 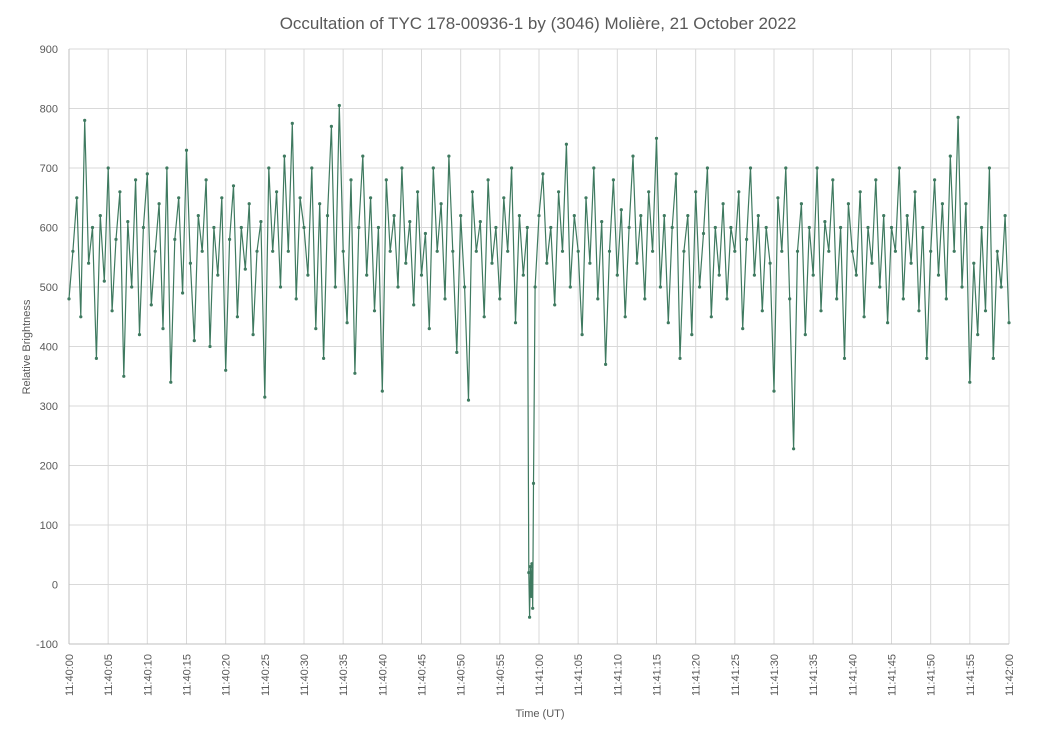 What do you see at coordinates (47, 645) in the screenshot?
I see `y-tick-label: -100` at bounding box center [47, 645].